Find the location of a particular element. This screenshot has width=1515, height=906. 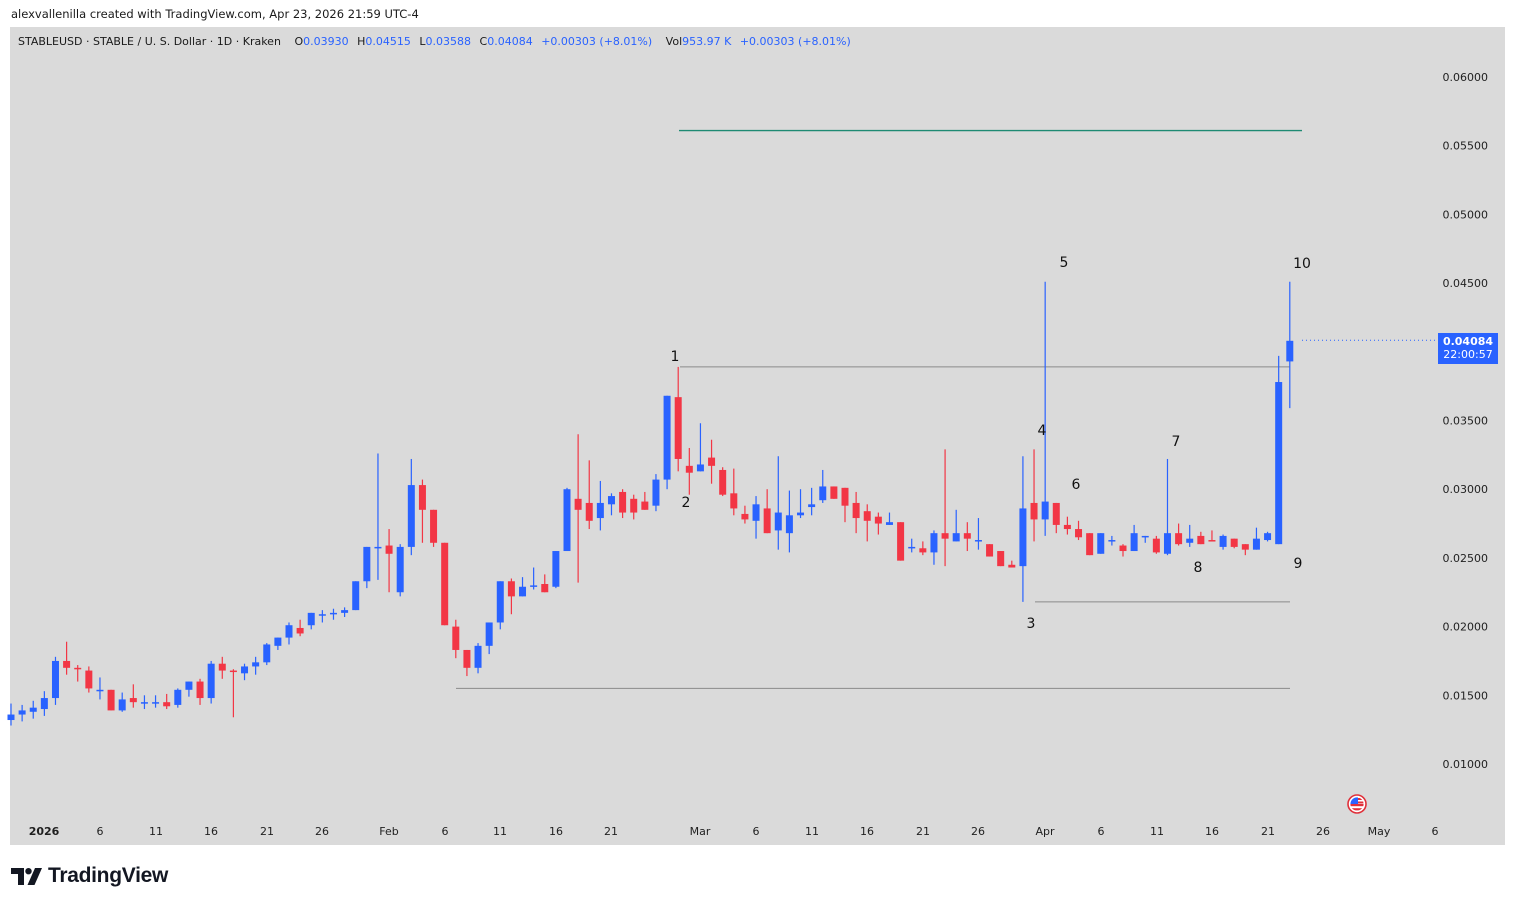

high-label: H is located at coordinates (361, 41).